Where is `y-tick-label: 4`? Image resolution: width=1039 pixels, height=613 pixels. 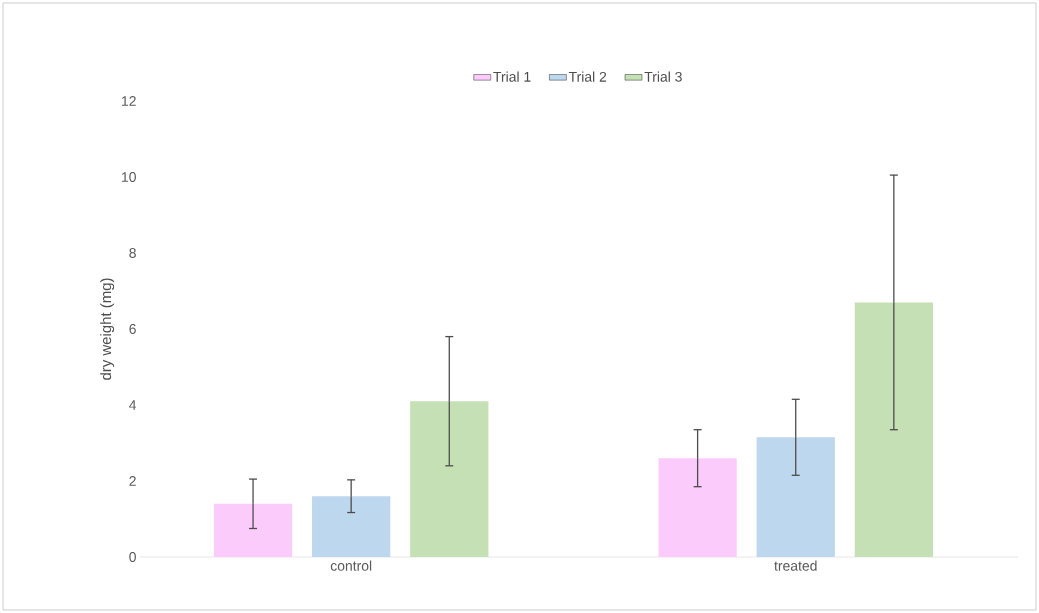
y-tick-label: 4 is located at coordinates (133, 405).